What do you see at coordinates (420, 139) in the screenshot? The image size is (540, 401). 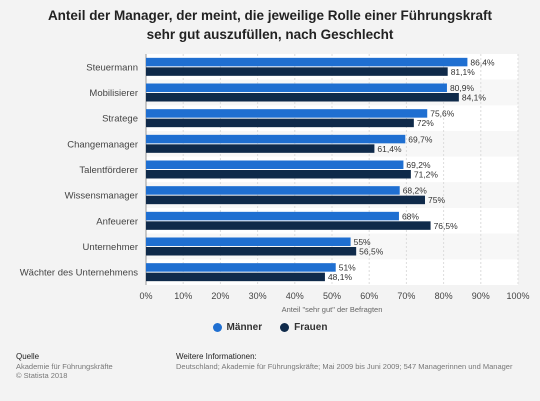 I see `data-label: 69,7%` at bounding box center [420, 139].